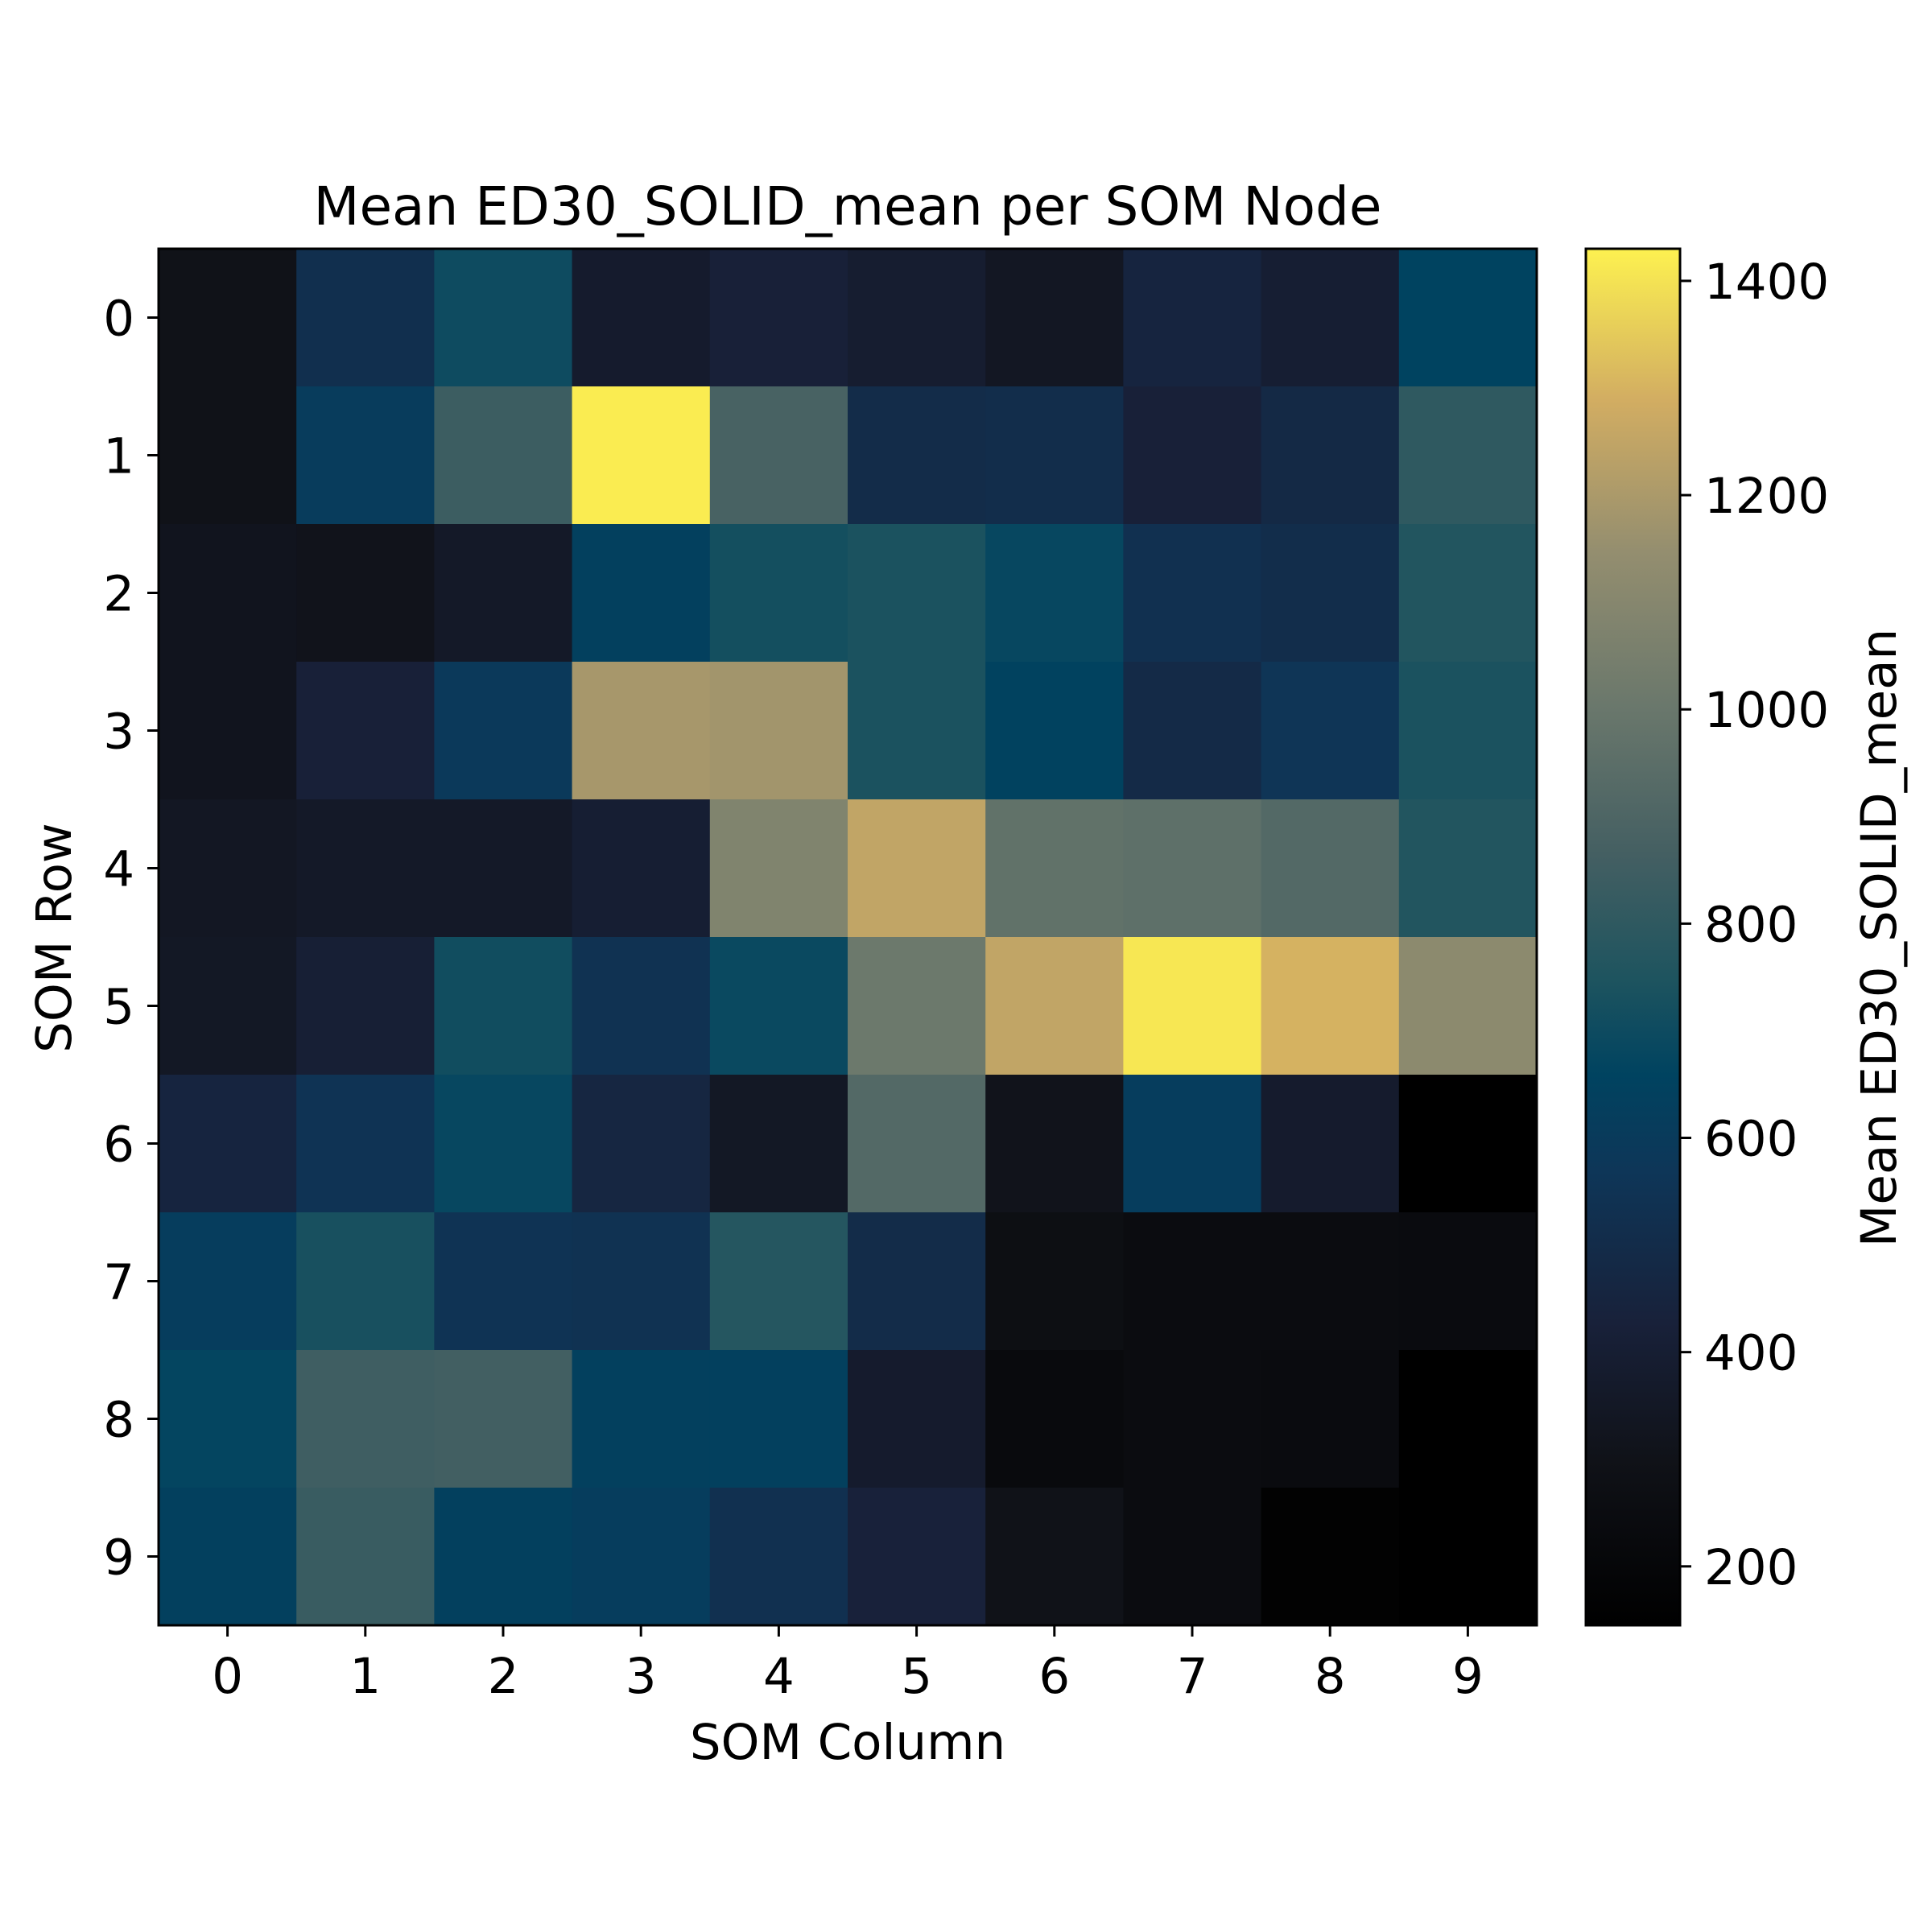 Image resolution: width=1932 pixels, height=1932 pixels. Describe the element at coordinates (1751, 1567) in the screenshot. I see `colorbar-tick-label: 200` at that location.